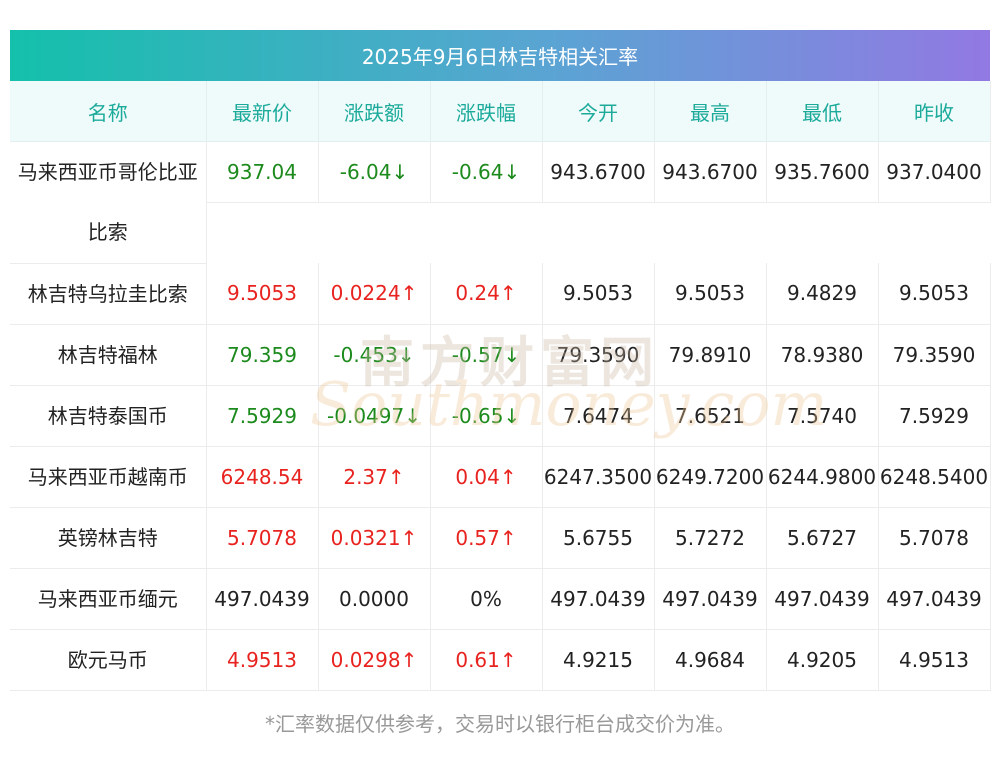 The image size is (1000, 757). I want to click on low-price: 7.5740, so click(822, 416).